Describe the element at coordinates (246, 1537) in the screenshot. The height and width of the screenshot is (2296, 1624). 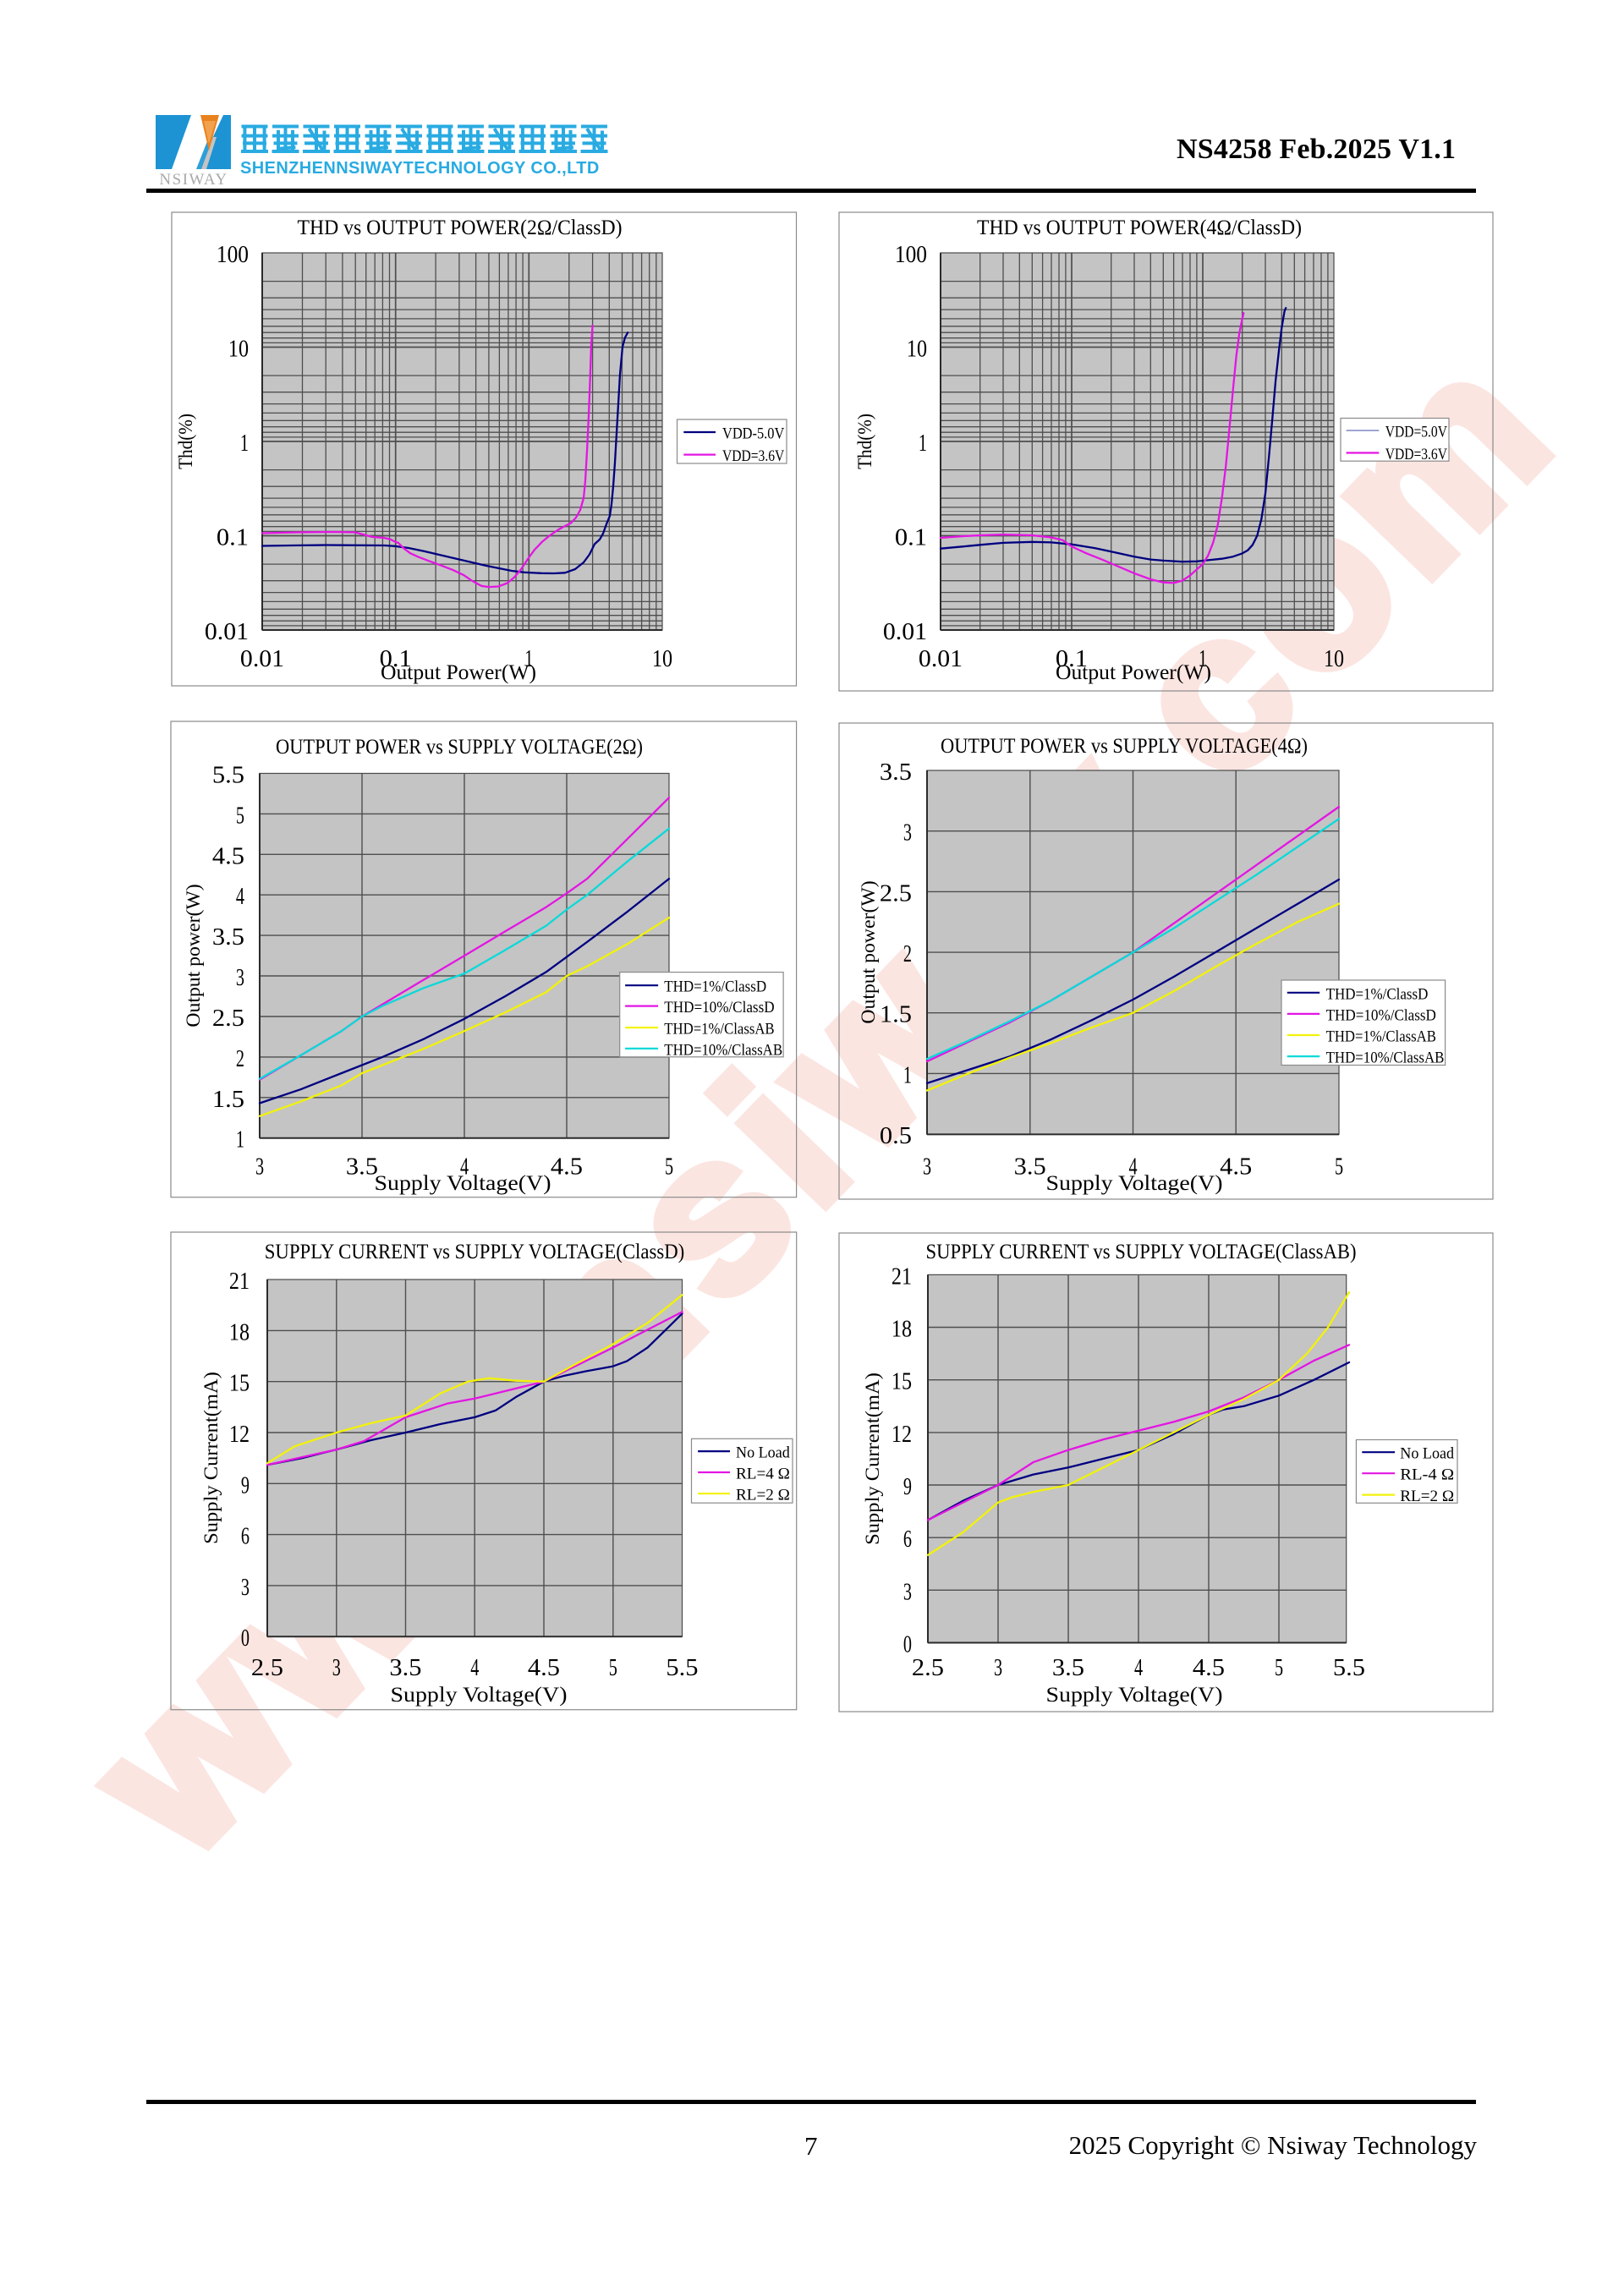
I see `svg-text: 6` at that location.